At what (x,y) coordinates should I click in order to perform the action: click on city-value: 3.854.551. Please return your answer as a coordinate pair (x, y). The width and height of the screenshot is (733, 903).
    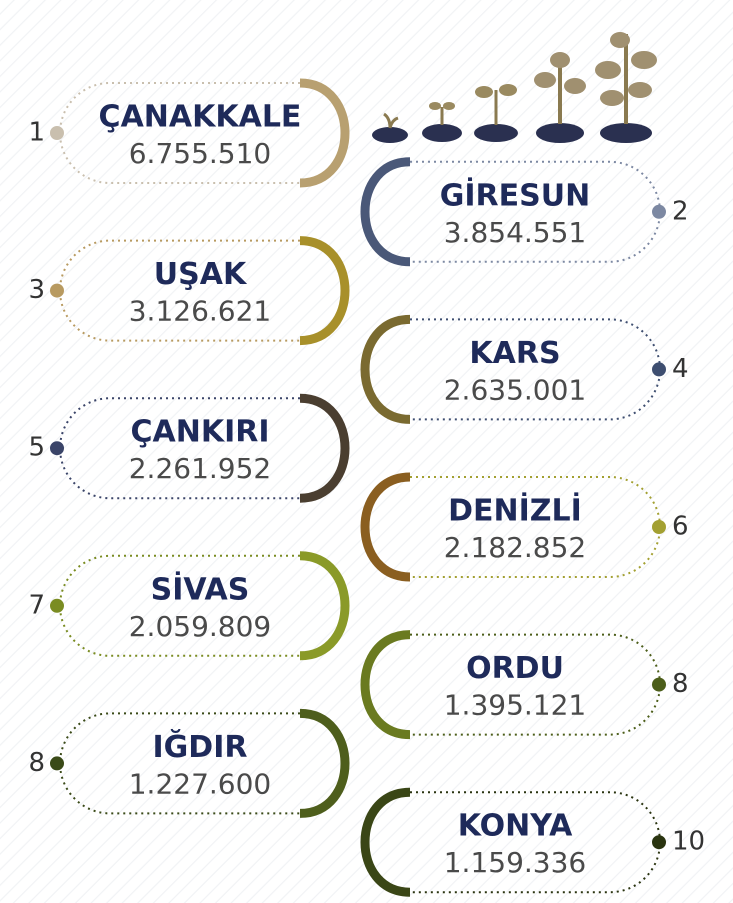
    Looking at the image, I should click on (515, 232).